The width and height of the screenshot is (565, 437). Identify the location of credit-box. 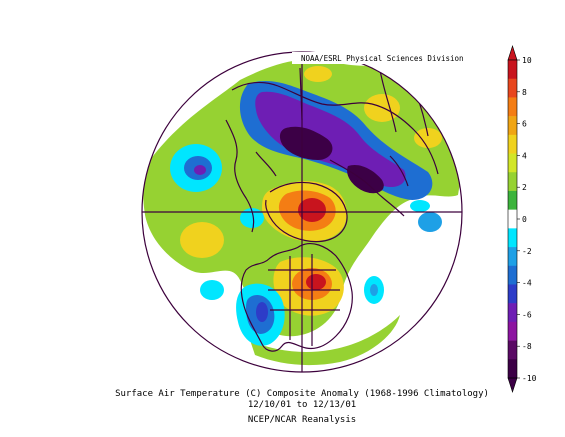
(377, 58).